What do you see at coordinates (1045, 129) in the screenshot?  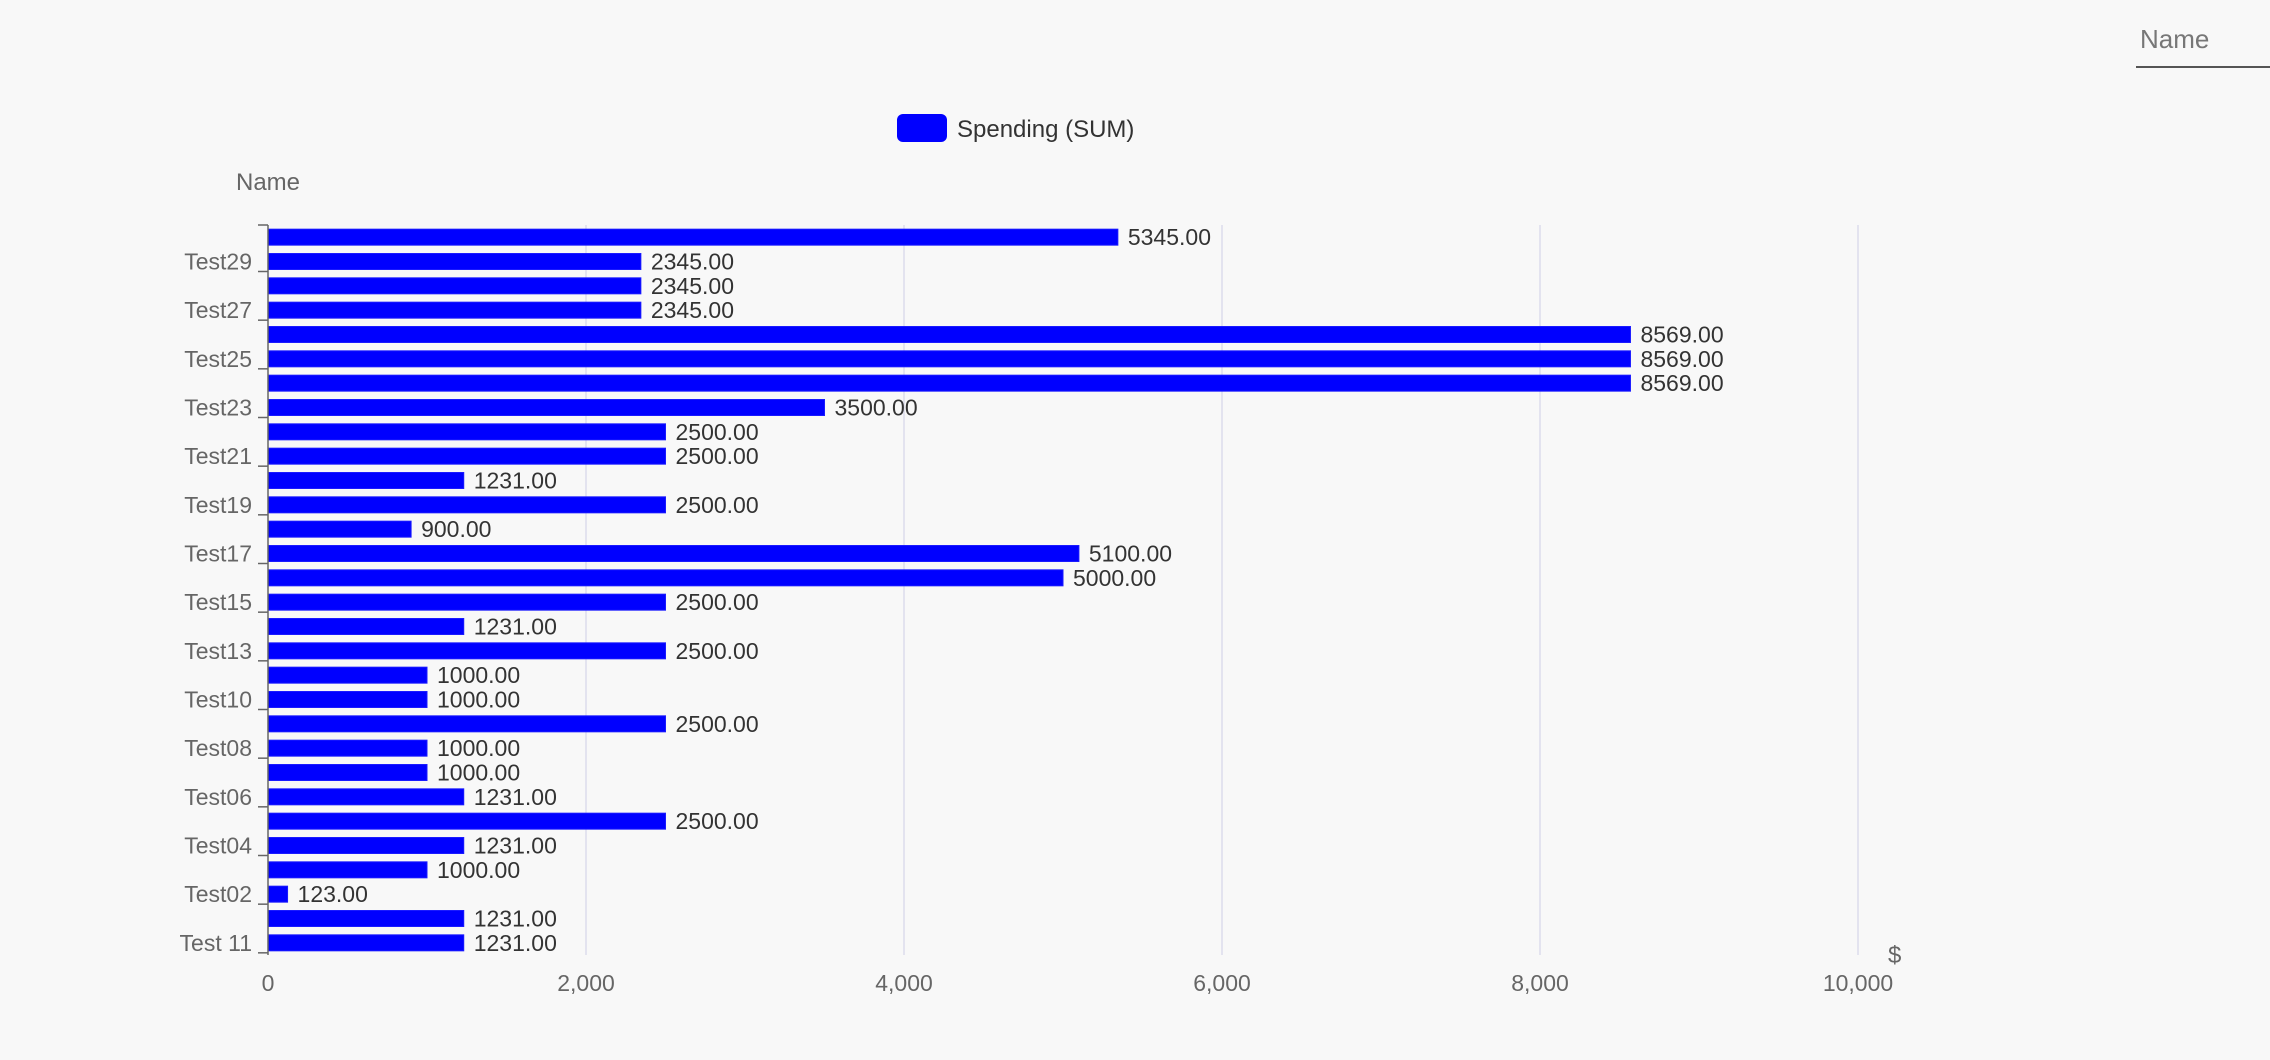 I see `legend-label: Spending (SUM)` at bounding box center [1045, 129].